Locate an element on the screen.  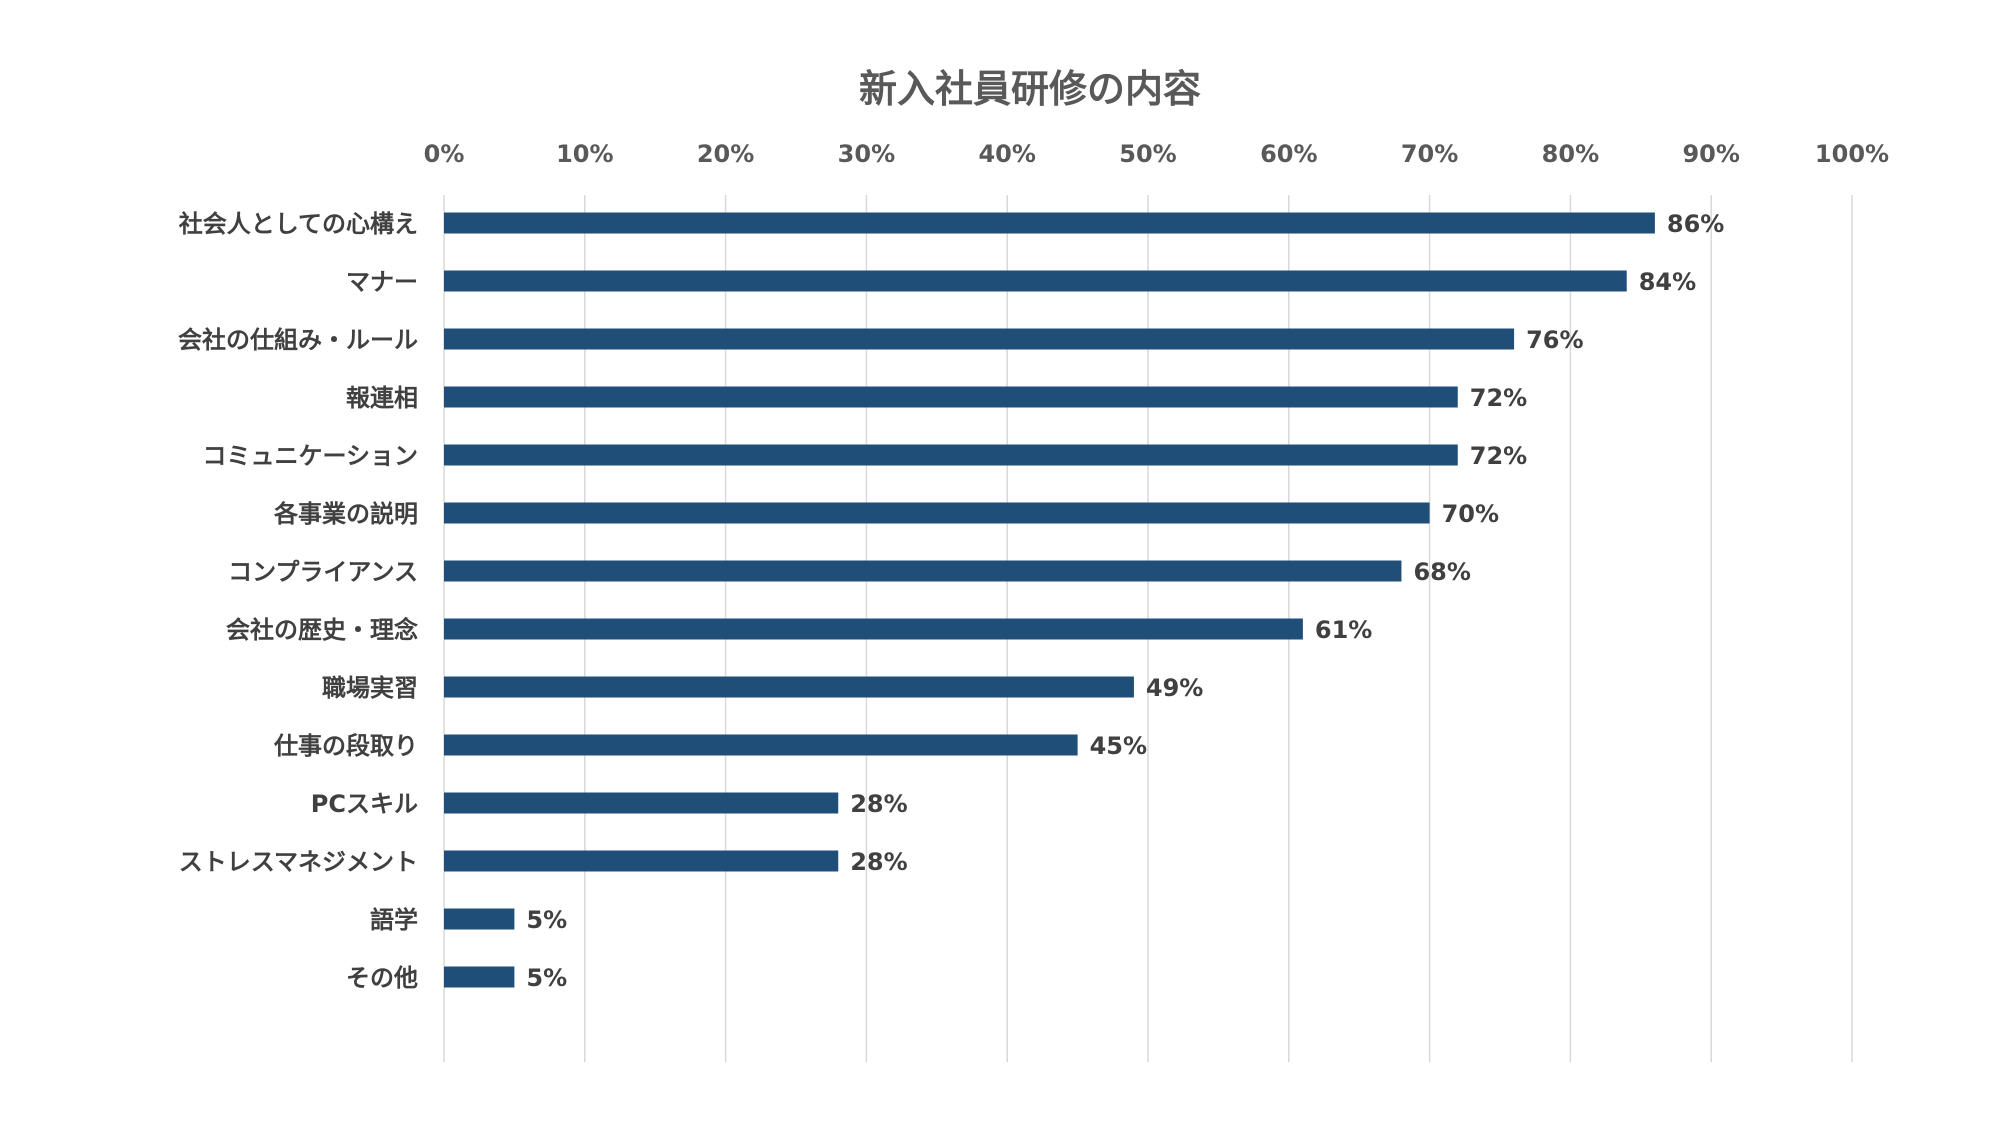
category-label: 社会人としての心構え is located at coordinates (298, 224).